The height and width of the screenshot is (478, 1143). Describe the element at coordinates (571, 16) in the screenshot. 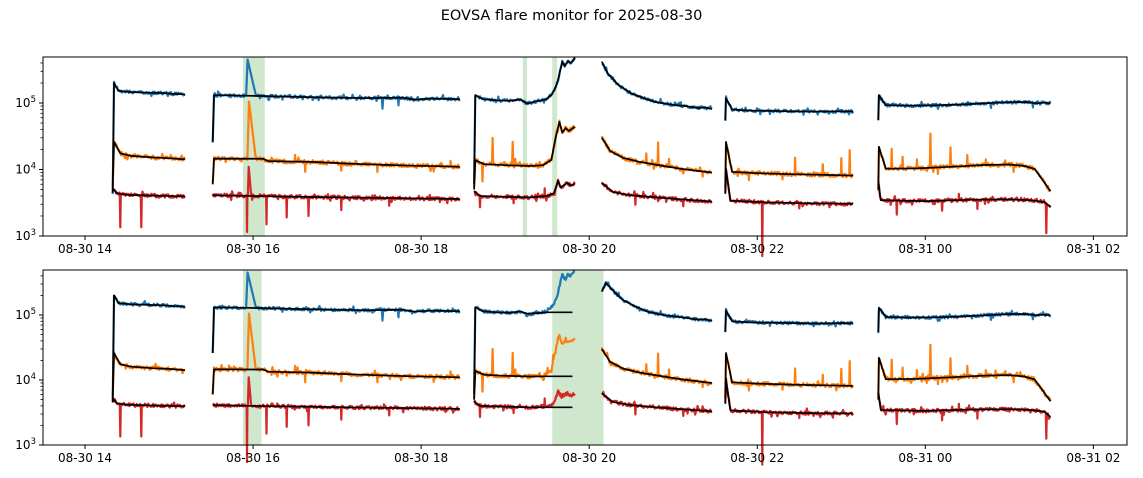

I see `chart-title: EOVSA flare monitor for 2025-08-30` at that location.